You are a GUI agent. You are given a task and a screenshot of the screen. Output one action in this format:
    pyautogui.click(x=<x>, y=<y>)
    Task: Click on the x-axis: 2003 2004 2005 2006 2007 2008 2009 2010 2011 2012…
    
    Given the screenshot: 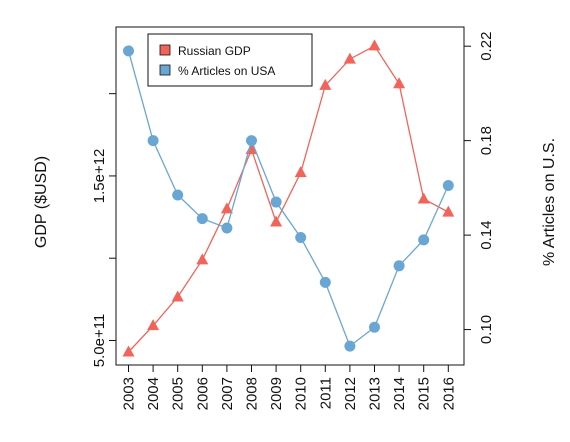 What is the action you would take?
    pyautogui.click(x=289, y=387)
    